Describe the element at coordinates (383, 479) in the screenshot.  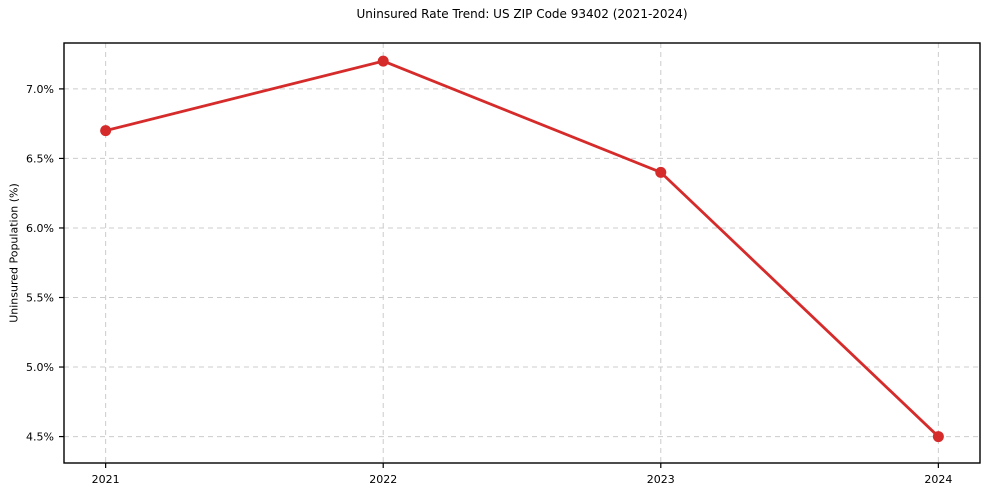
I see `x-tick-label: 2022` at that location.